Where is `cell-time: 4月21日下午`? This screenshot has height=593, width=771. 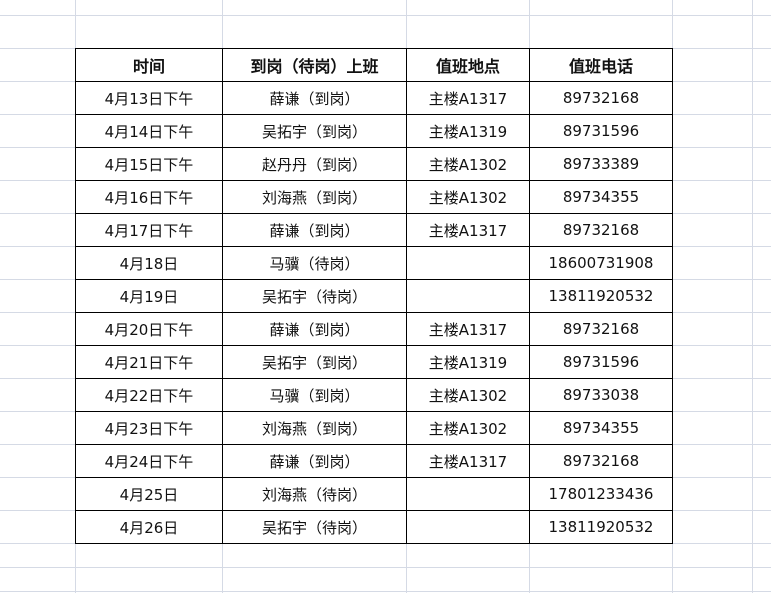
cell-time: 4月21日下午 is located at coordinates (149, 362).